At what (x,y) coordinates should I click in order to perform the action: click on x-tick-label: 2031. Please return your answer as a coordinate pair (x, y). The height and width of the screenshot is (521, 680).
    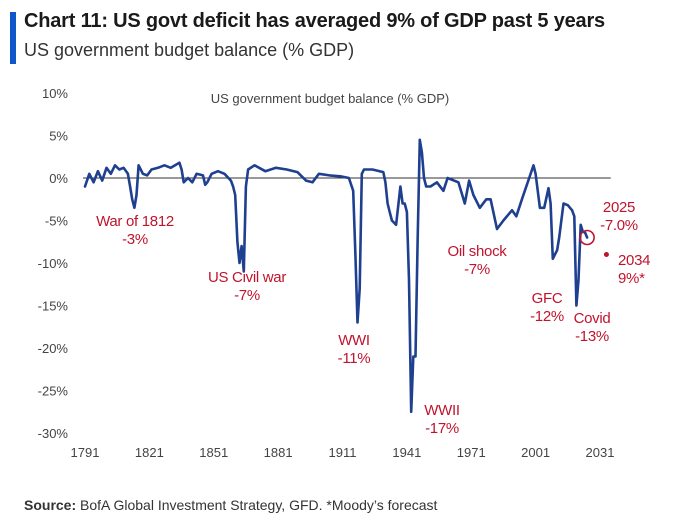
    Looking at the image, I should click on (600, 452).